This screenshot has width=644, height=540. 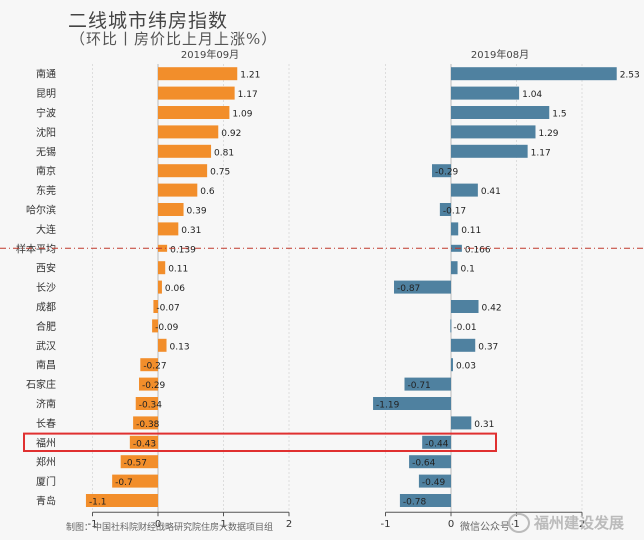 I want to click on chart-title: 二线城市纬房指数, so click(x=148, y=21).